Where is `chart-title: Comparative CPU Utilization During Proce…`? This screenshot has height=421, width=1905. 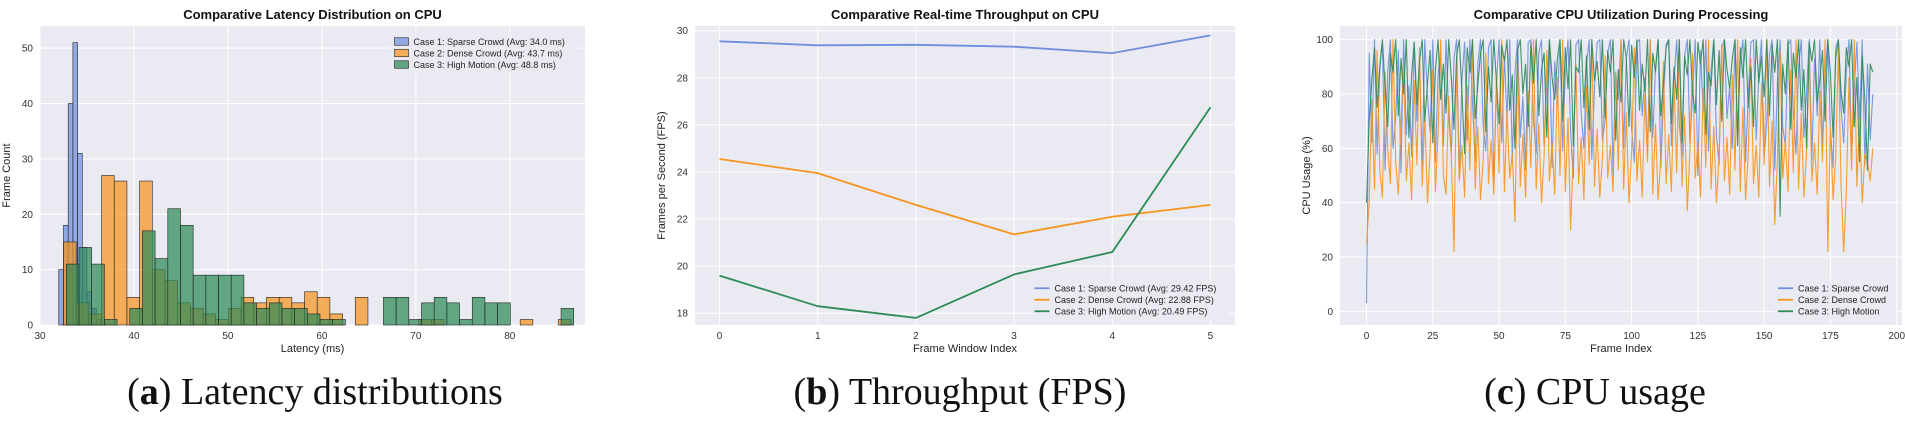 chart-title: Comparative CPU Utilization During Proce… is located at coordinates (1621, 14).